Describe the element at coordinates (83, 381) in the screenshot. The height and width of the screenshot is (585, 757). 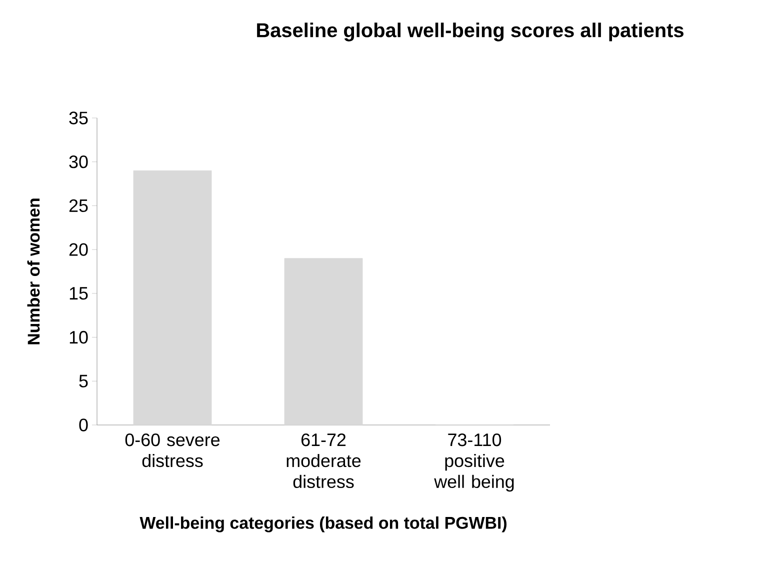
I see `y-tick-label: 5` at that location.